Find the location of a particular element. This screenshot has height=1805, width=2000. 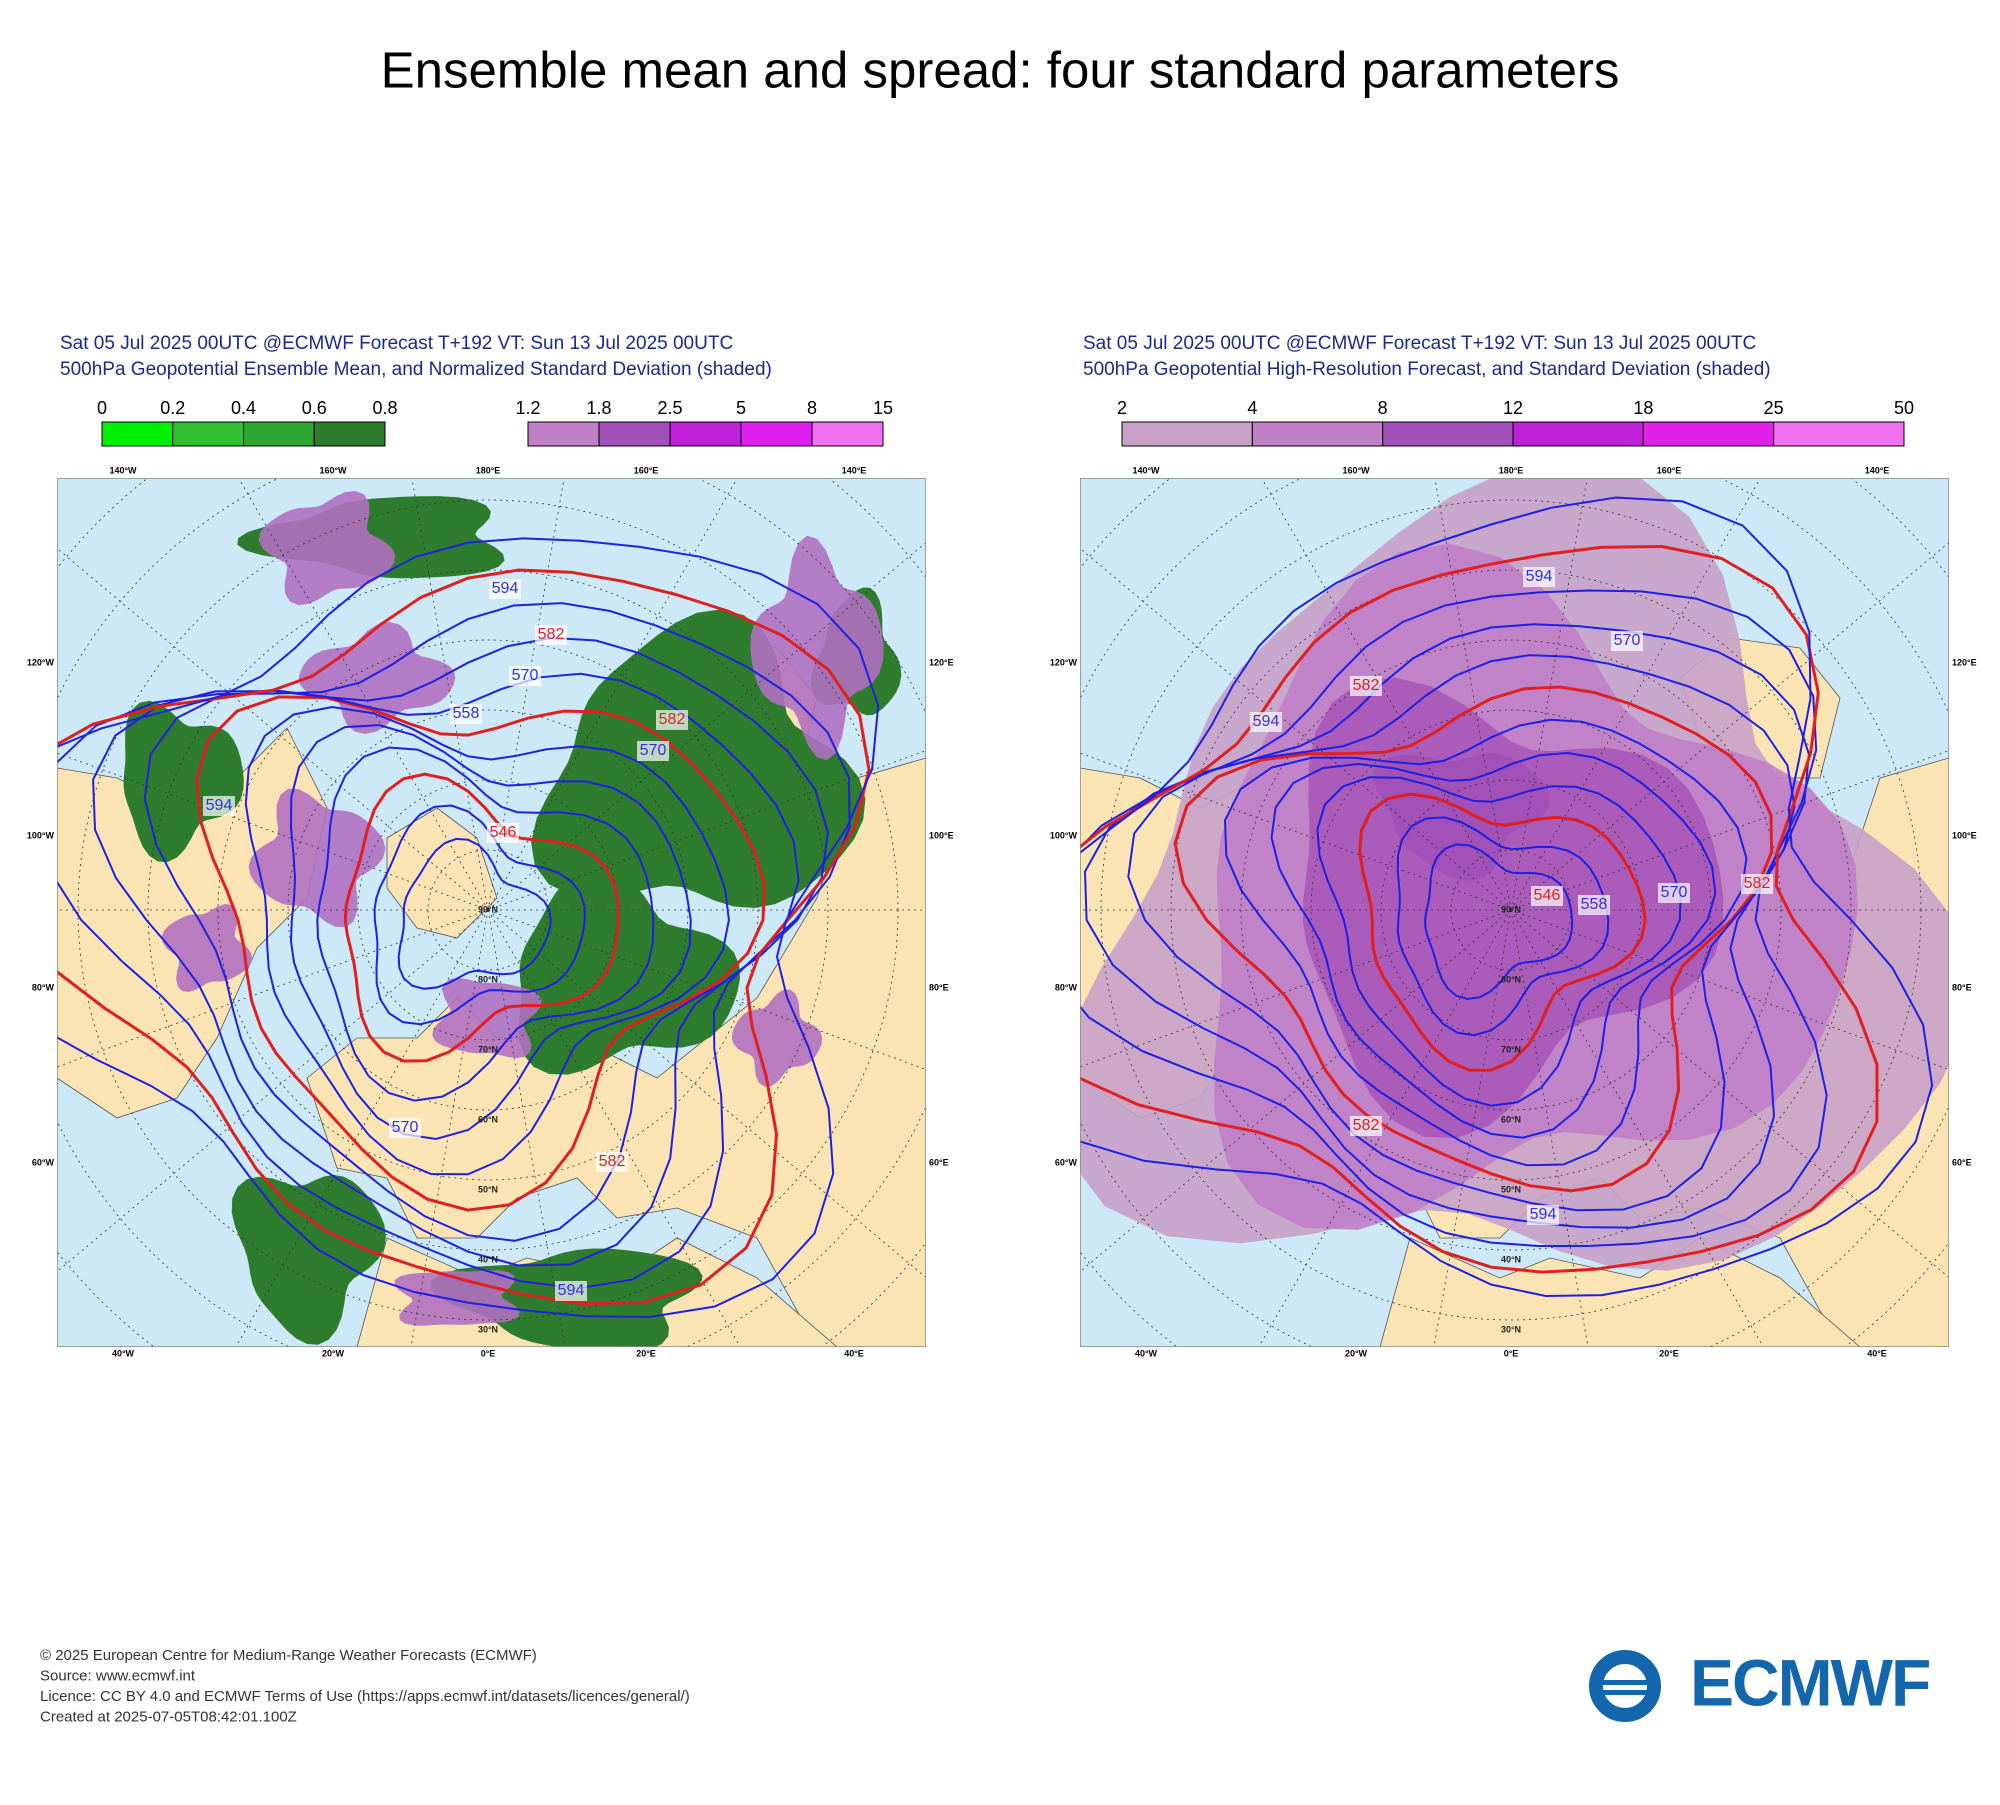

logo: ECMWF is located at coordinates (1760, 1683).